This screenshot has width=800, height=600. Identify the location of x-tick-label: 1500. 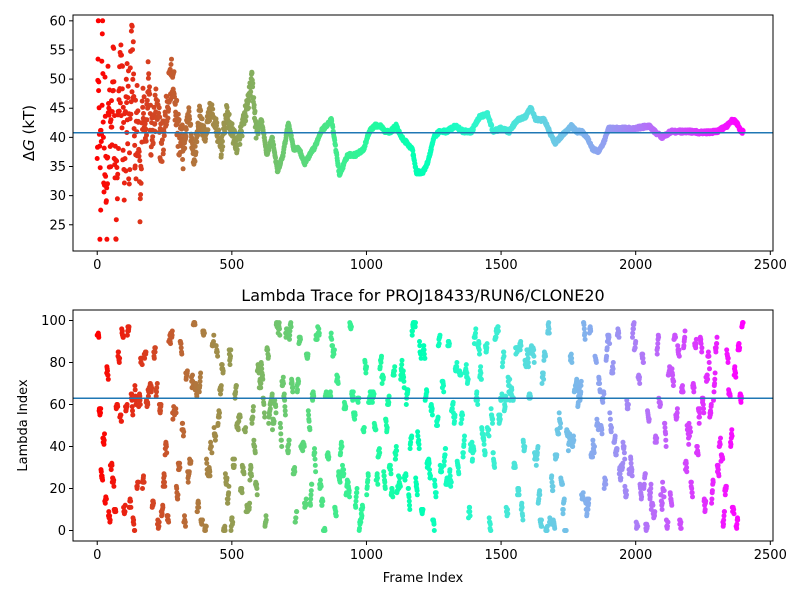
(501, 265).